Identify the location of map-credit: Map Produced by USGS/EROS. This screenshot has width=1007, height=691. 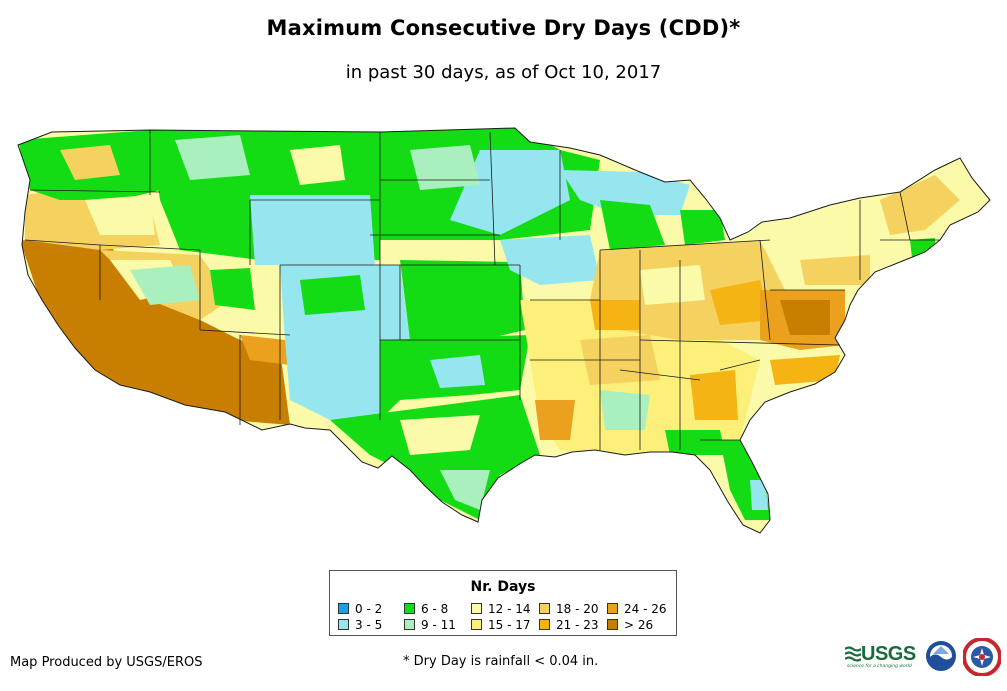
(106, 662).